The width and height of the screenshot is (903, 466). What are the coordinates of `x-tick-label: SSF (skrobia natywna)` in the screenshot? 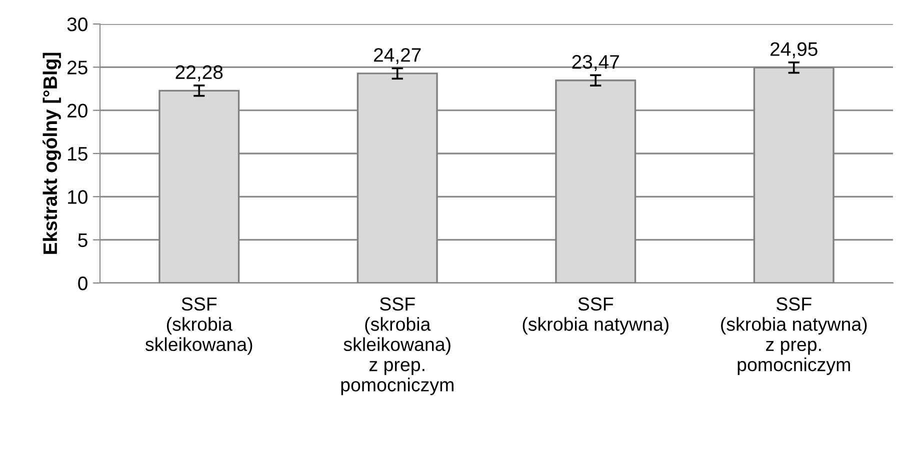 It's located at (595, 316).